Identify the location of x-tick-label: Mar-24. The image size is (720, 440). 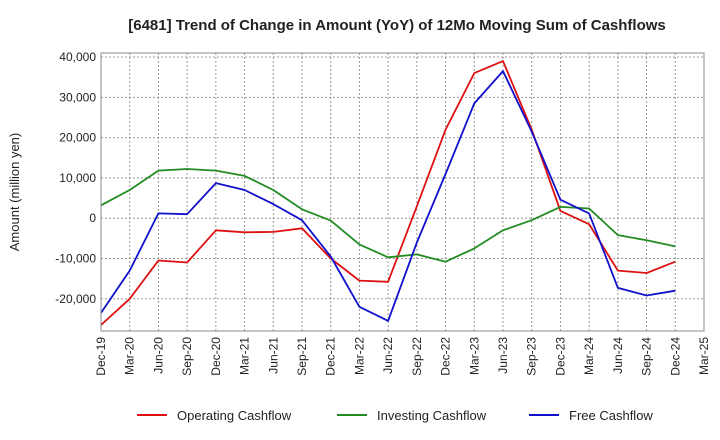
(589, 356).